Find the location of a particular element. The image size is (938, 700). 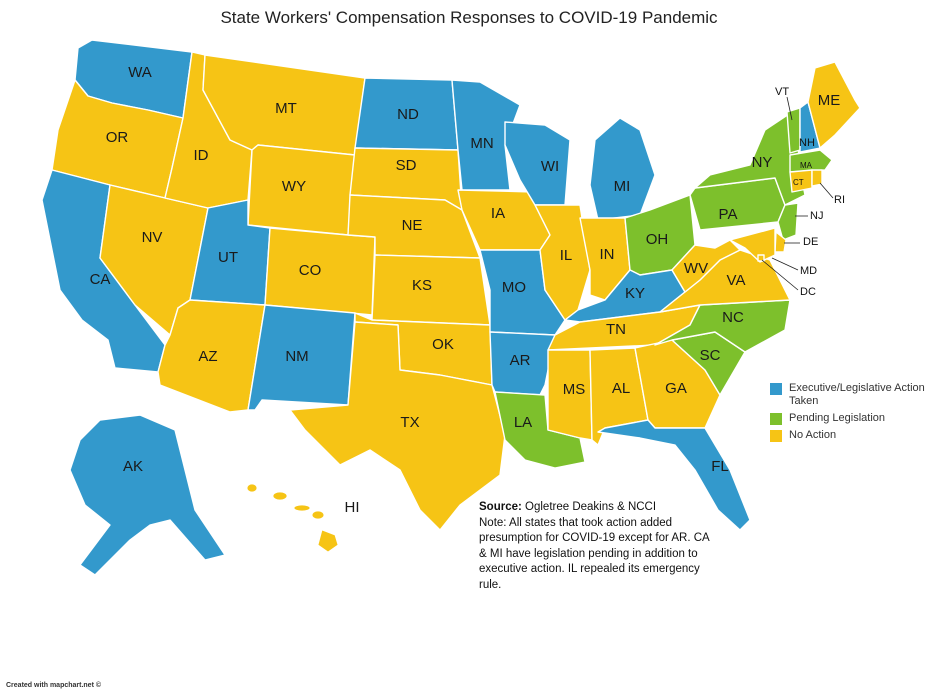

state-label-ia: IA is located at coordinates (498, 213).